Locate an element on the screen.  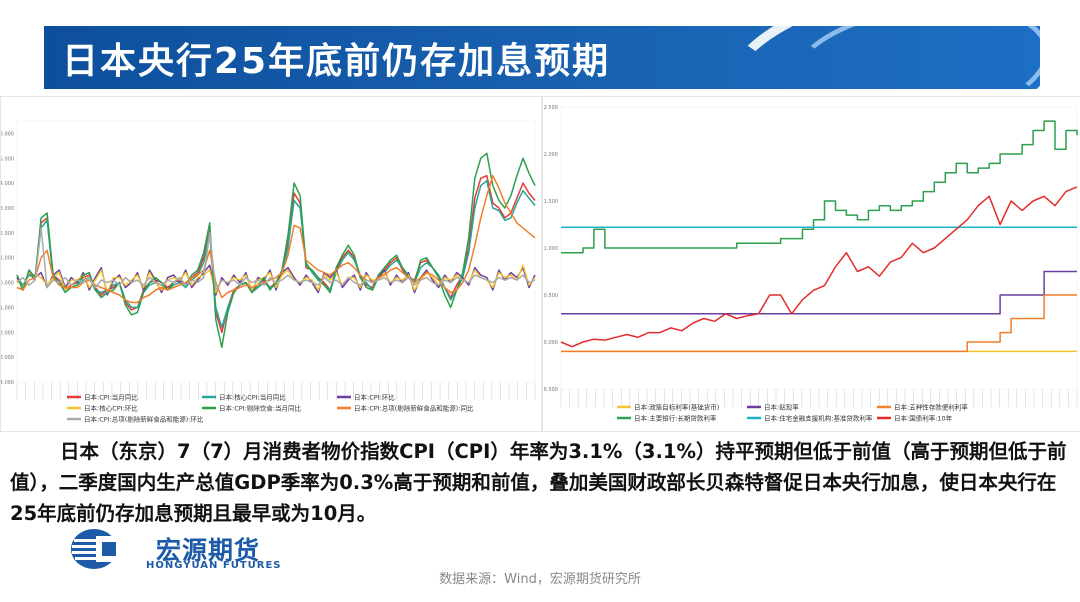
legend-label: 日本:贴现率 is located at coordinates (781, 407).